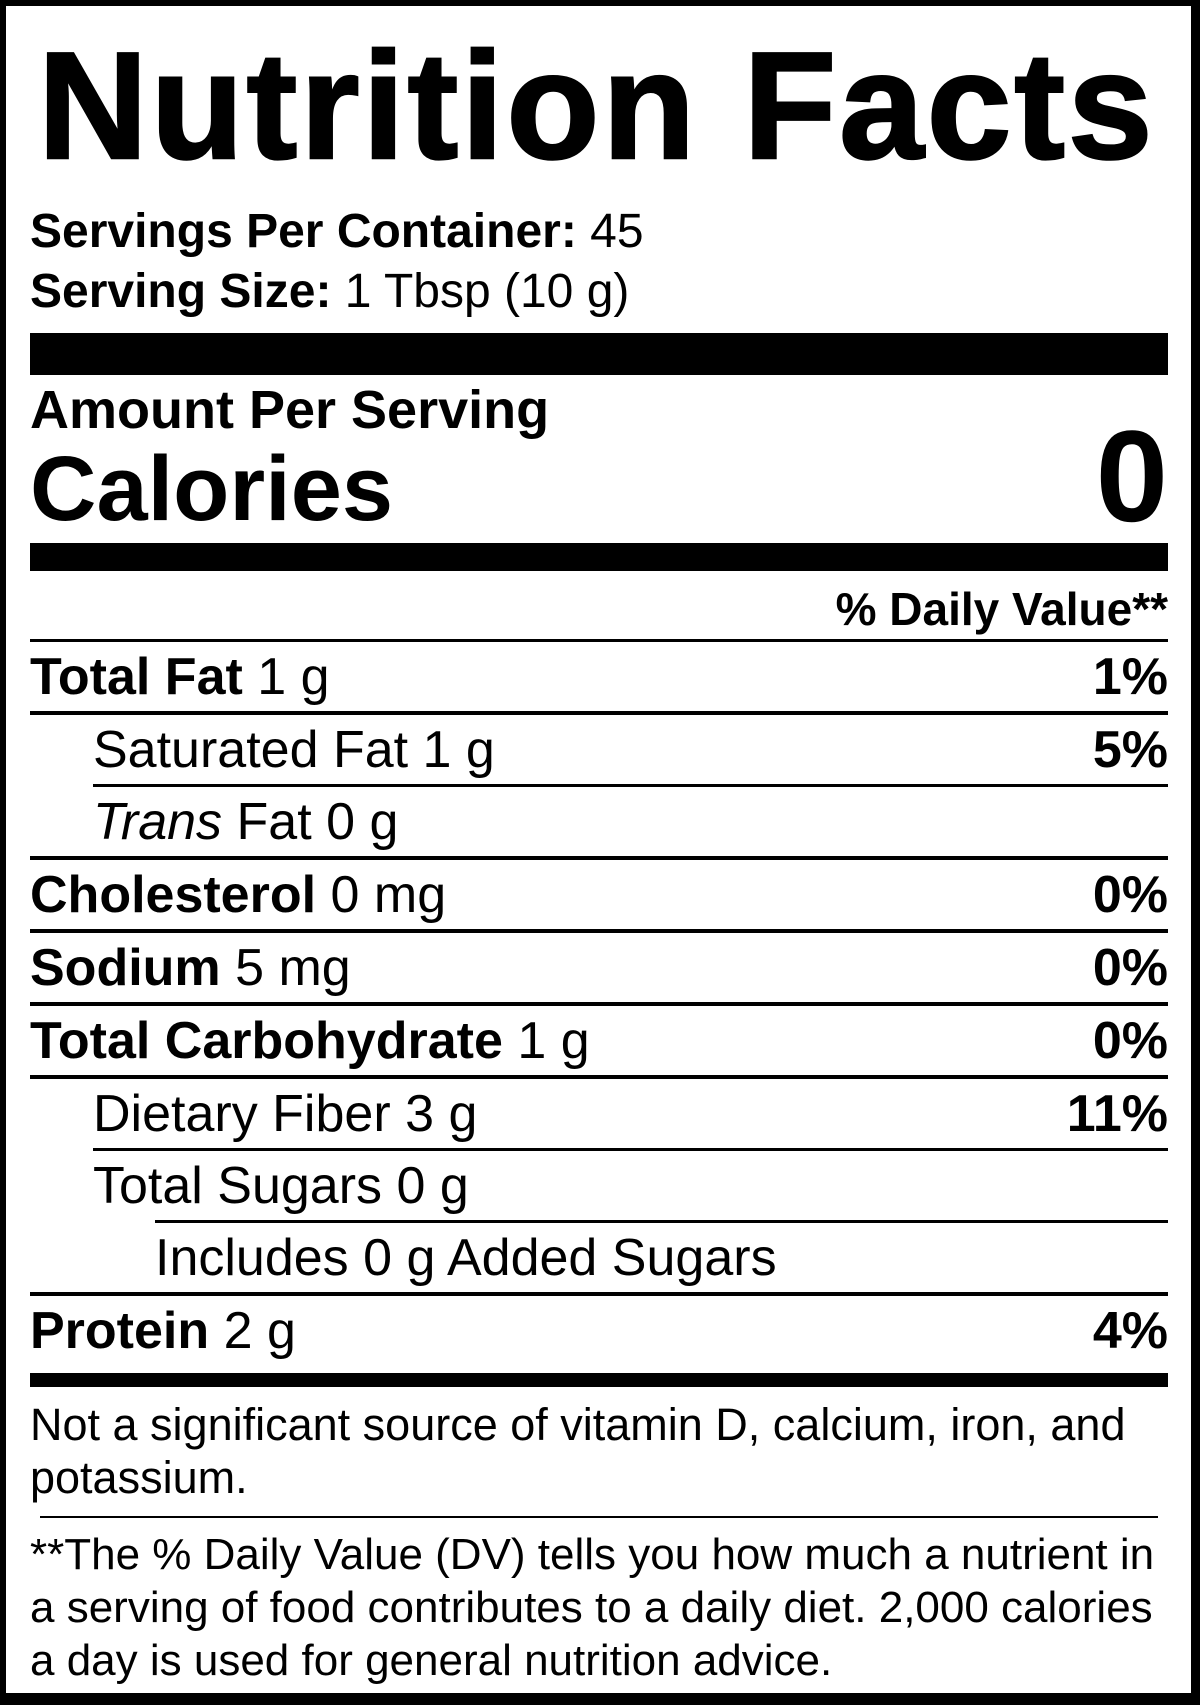 The width and height of the screenshot is (1200, 1705). I want to click on nutrient-name: Protein 2 g, so click(163, 1330).